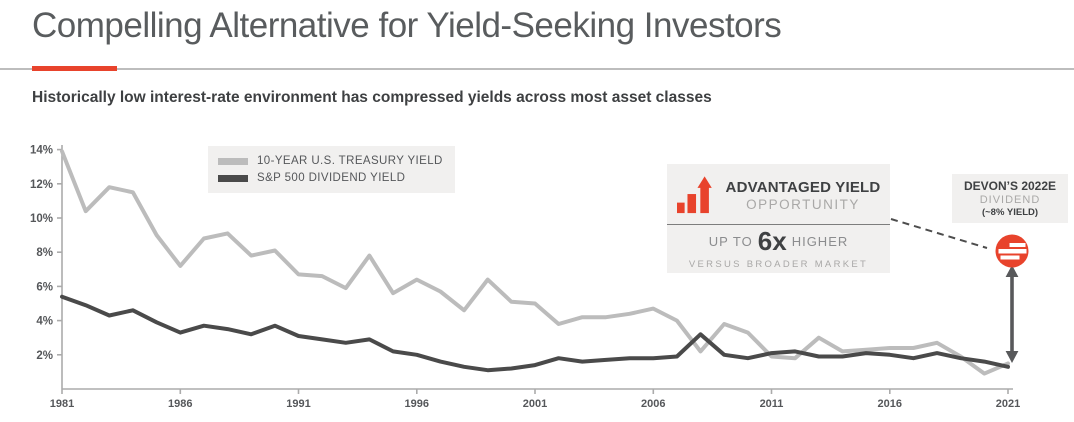 This screenshot has width=1074, height=422. I want to click on yield-gap-arrow, so click(1012, 314).